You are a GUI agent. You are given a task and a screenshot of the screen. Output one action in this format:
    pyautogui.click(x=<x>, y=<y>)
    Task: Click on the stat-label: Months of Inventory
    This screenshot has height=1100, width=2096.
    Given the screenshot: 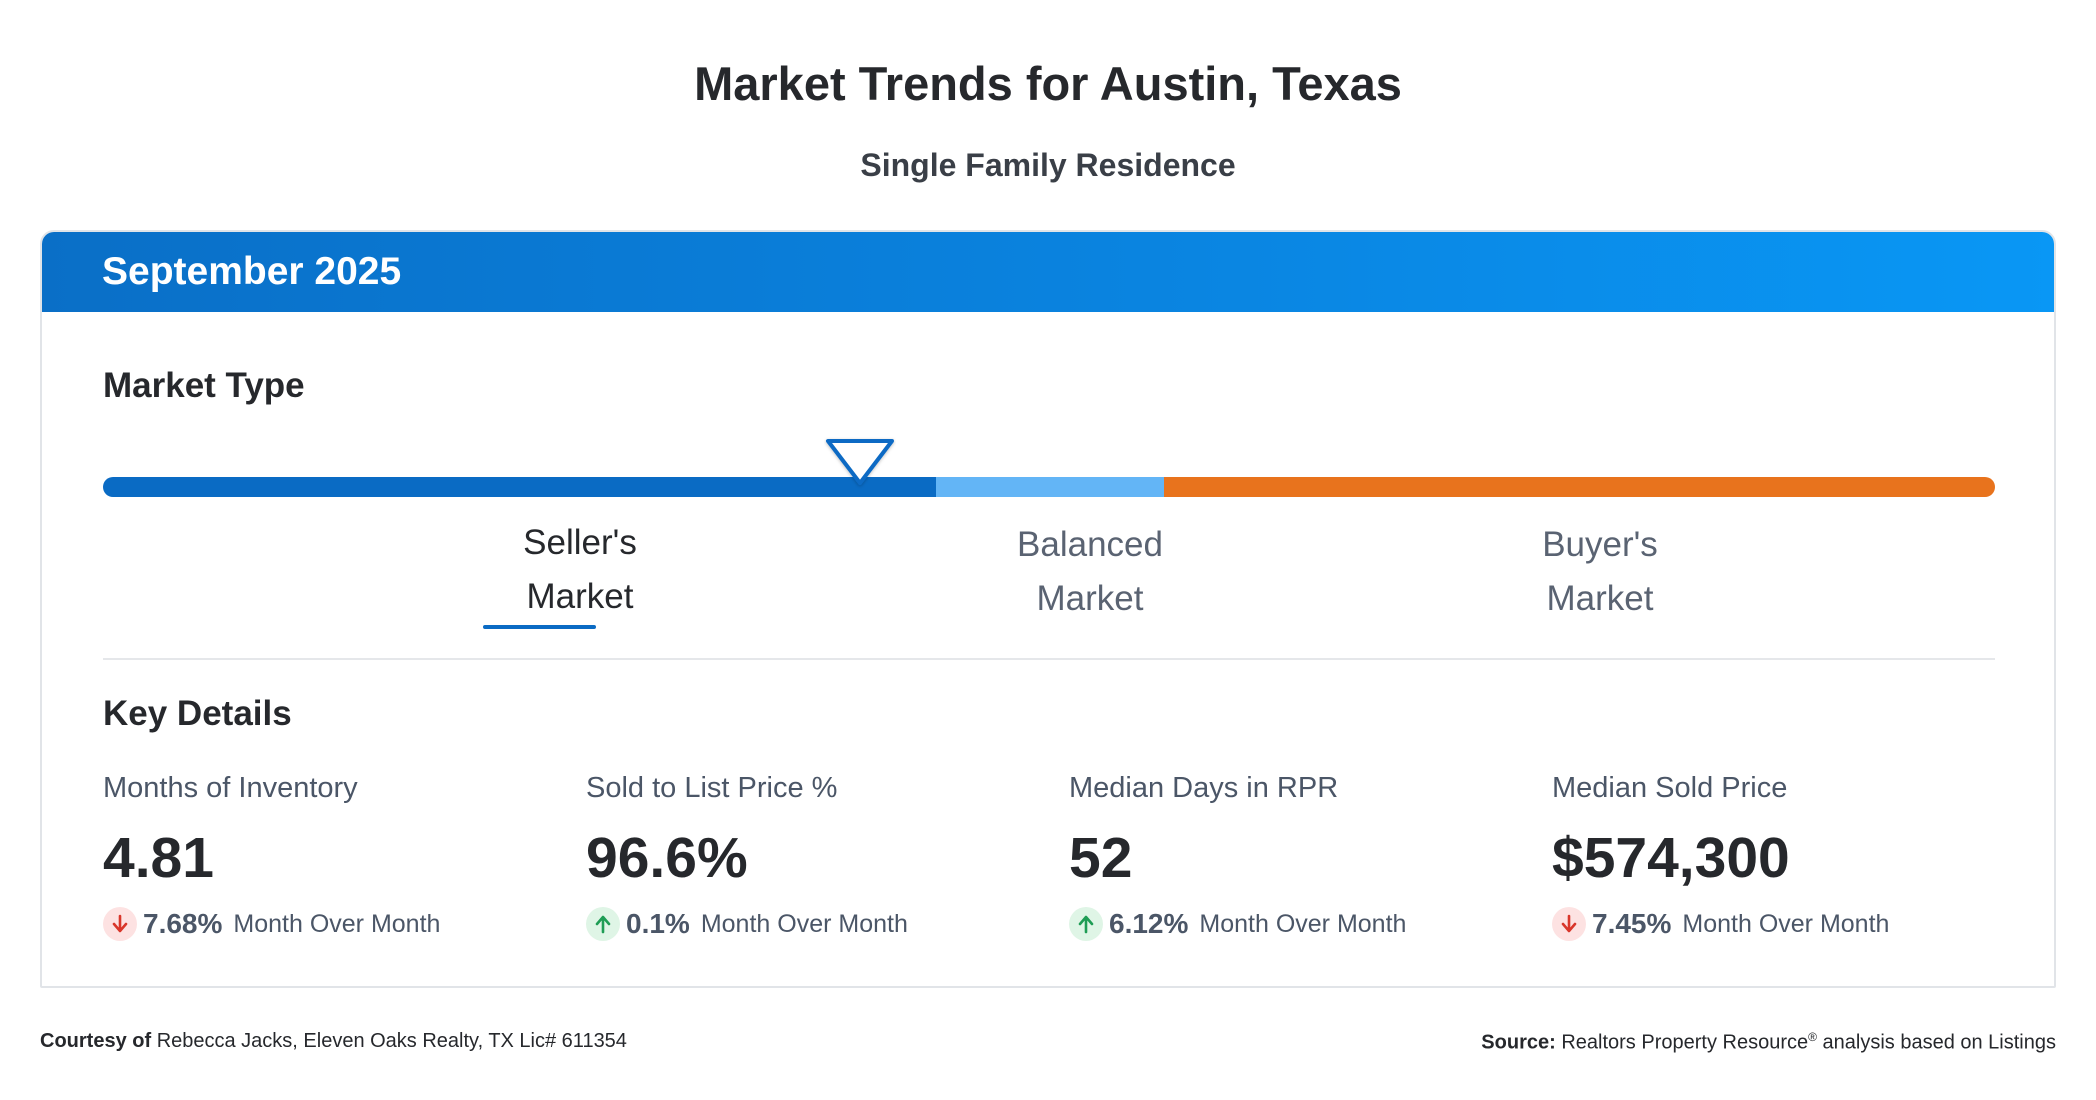 What is the action you would take?
    pyautogui.click(x=230, y=788)
    